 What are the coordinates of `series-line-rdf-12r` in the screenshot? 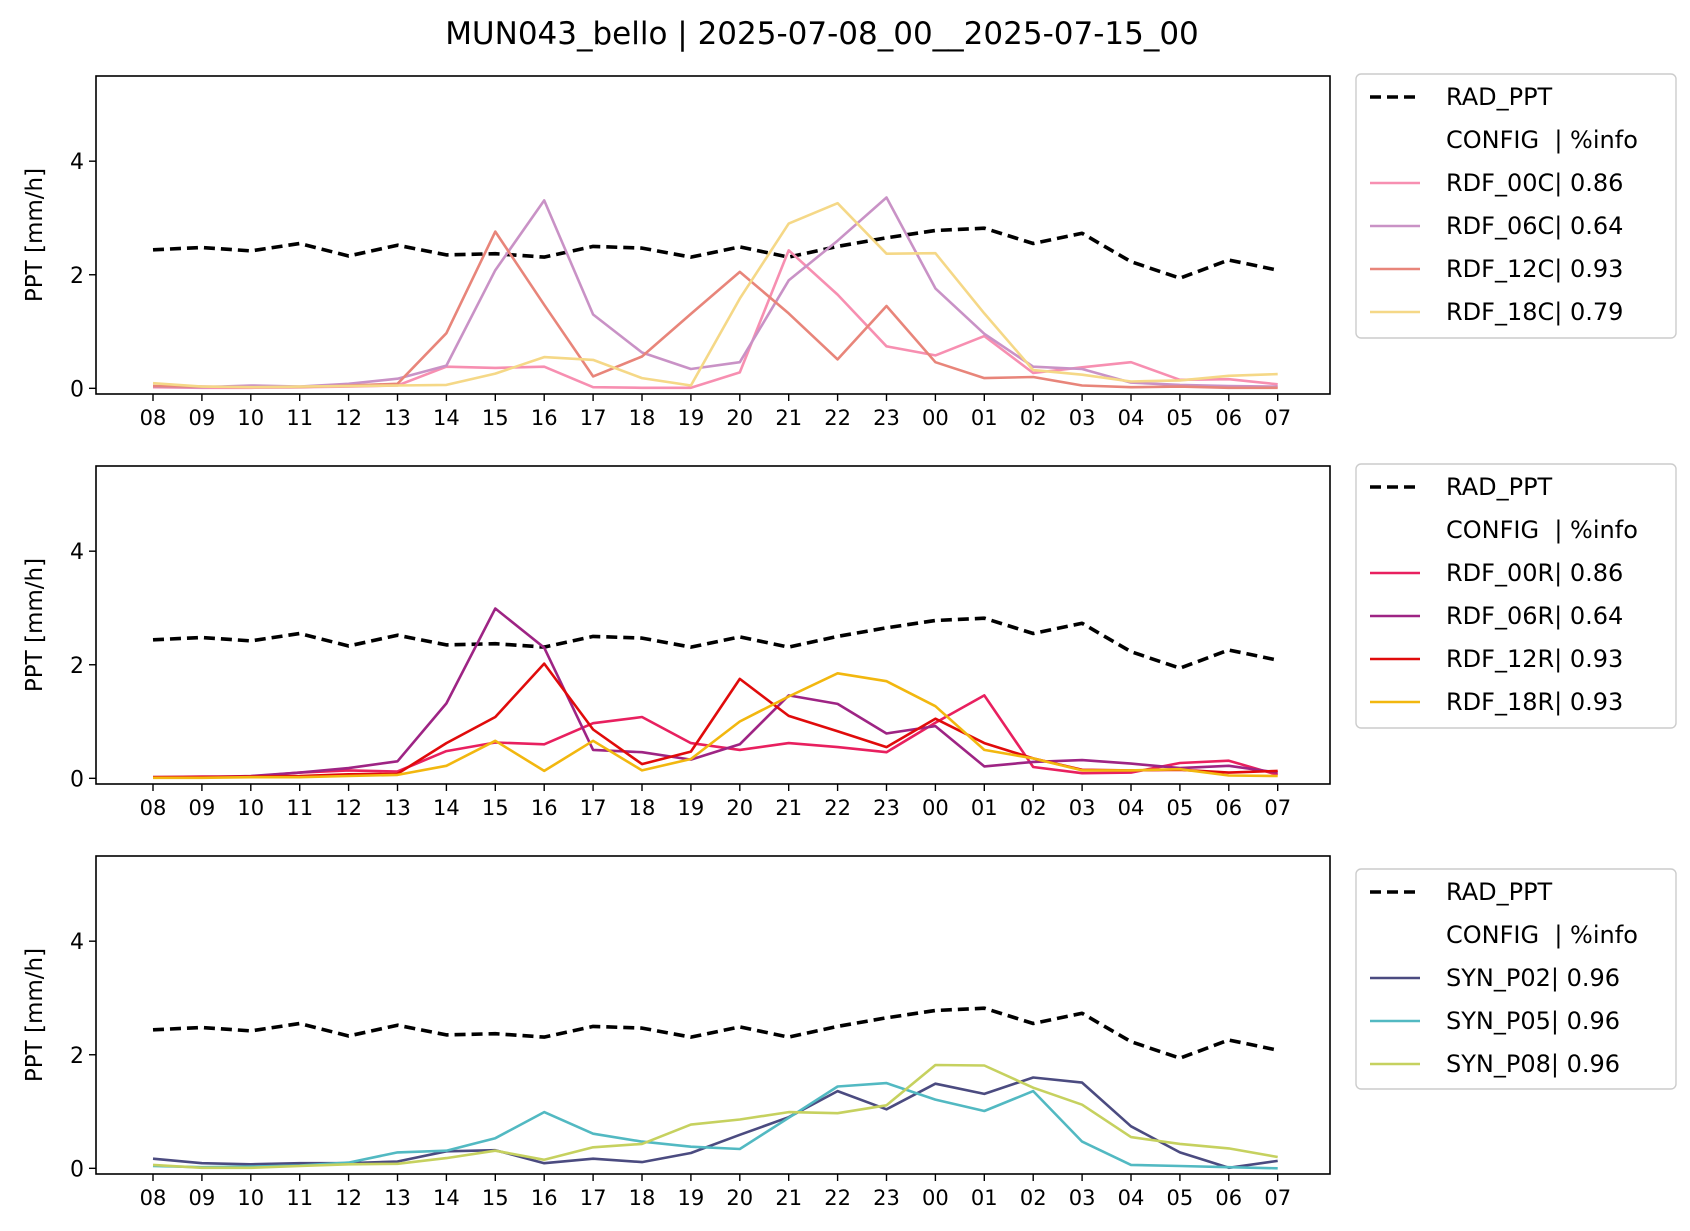 It's located at (715, 720).